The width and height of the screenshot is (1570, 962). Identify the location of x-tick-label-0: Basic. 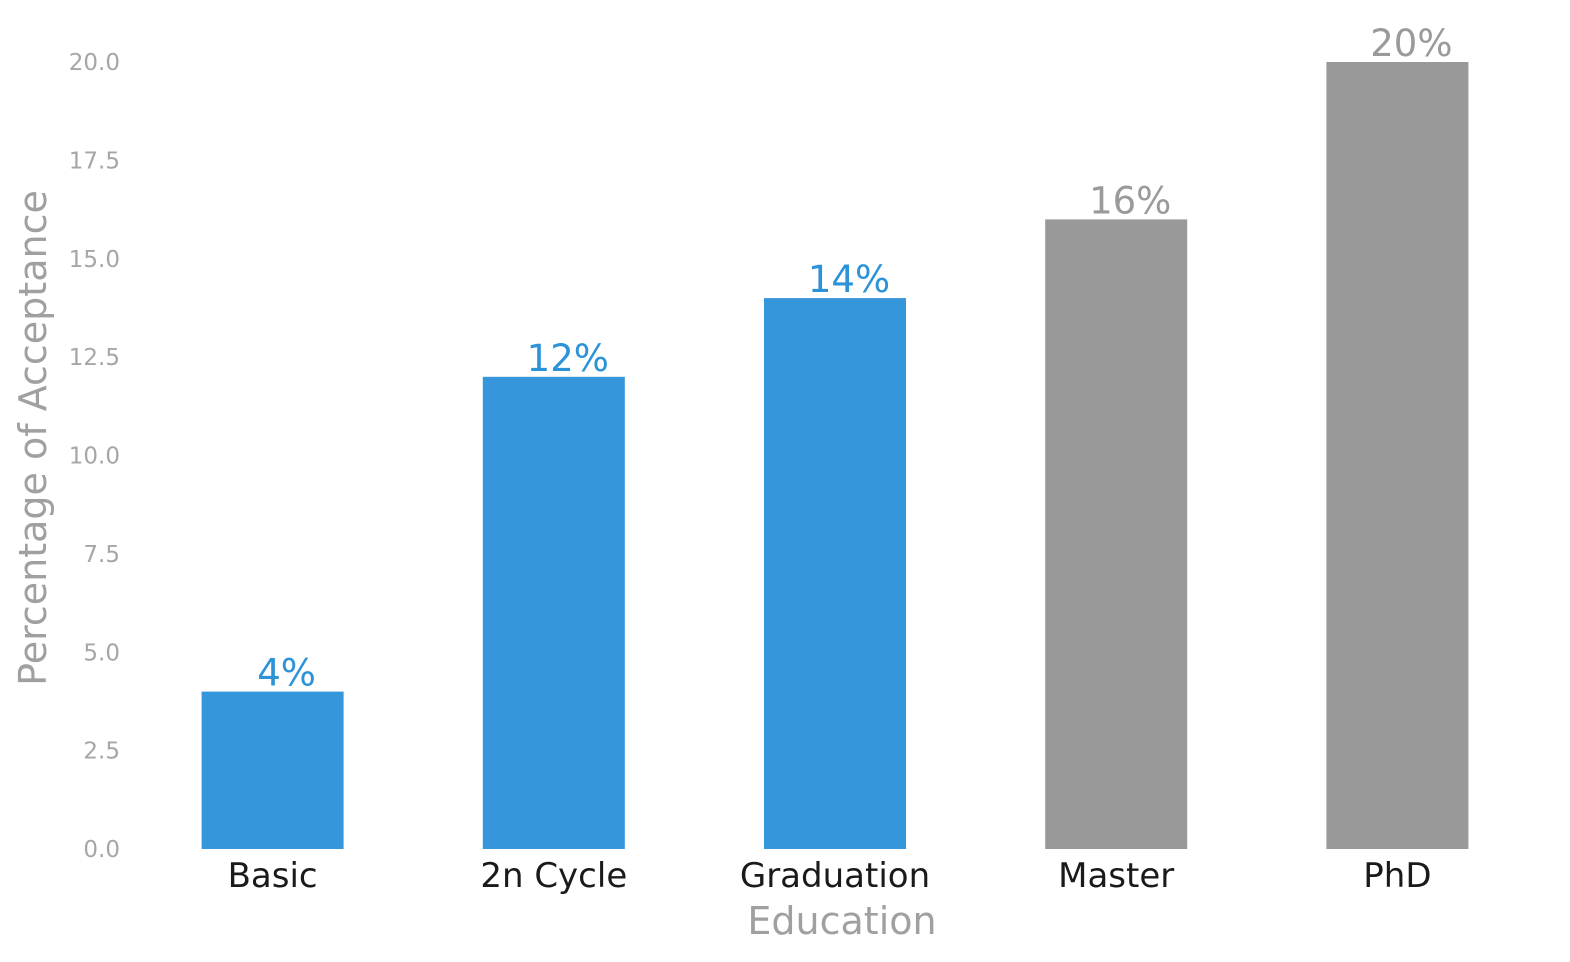
(273, 876).